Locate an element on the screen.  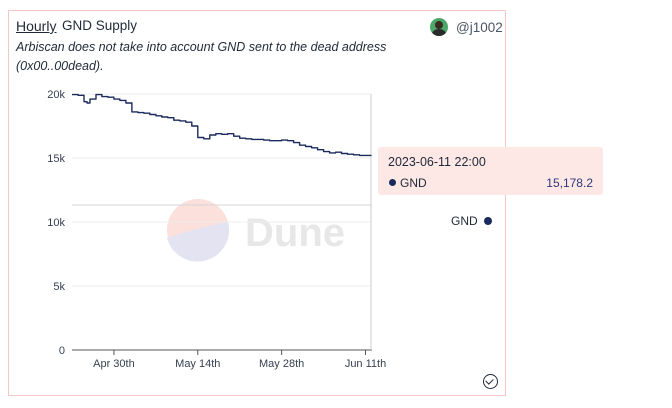
user-profile-link: @j1002 is located at coordinates (466, 27).